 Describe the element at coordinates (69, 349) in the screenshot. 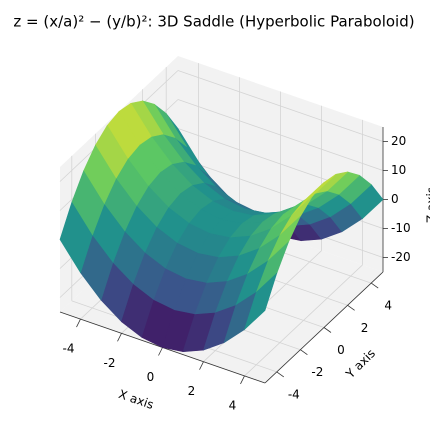

I see `x-tick-label: -4` at that location.